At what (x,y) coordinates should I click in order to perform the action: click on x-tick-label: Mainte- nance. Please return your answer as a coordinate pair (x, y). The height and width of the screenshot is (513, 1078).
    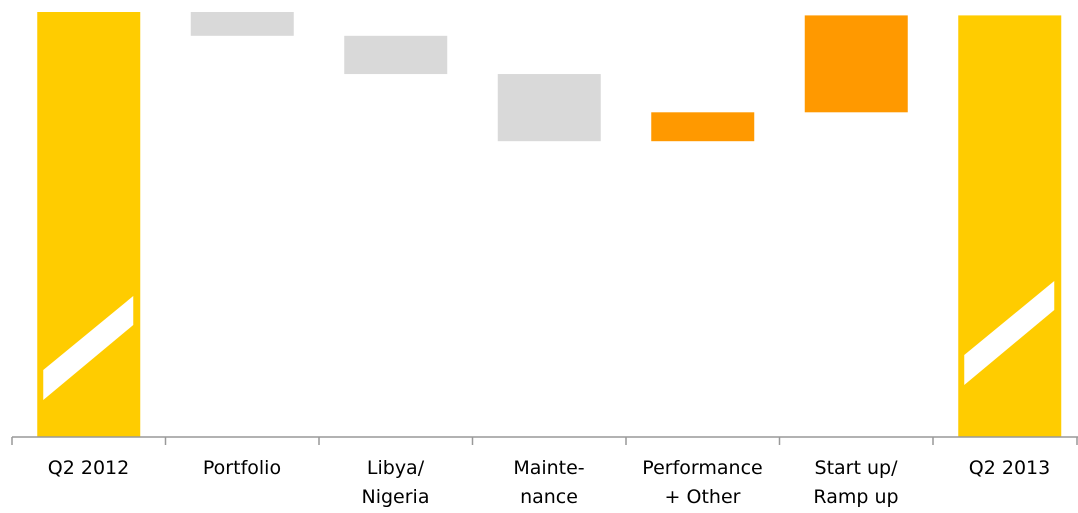
    Looking at the image, I should click on (549, 482).